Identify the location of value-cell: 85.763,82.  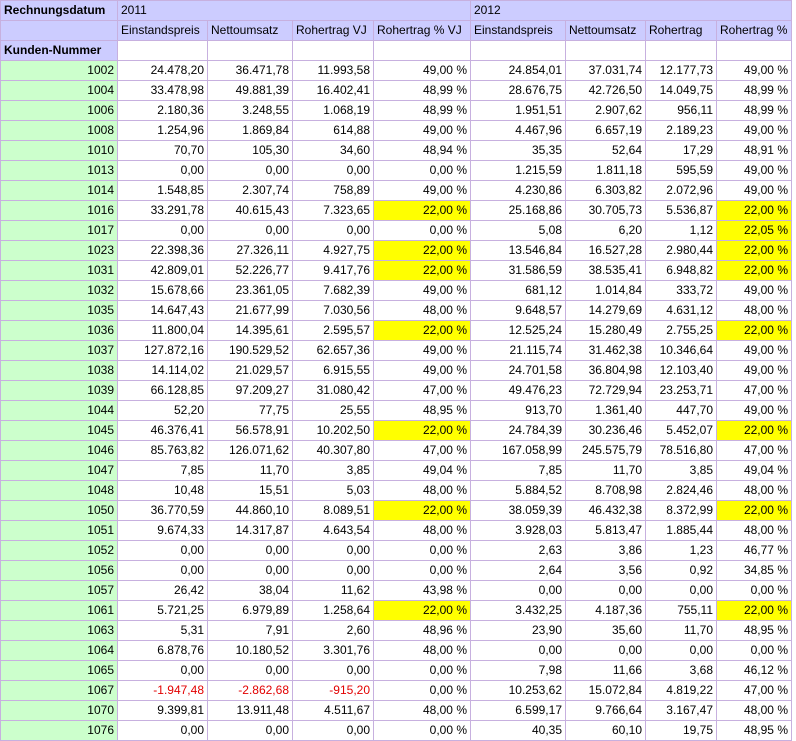
(162, 450).